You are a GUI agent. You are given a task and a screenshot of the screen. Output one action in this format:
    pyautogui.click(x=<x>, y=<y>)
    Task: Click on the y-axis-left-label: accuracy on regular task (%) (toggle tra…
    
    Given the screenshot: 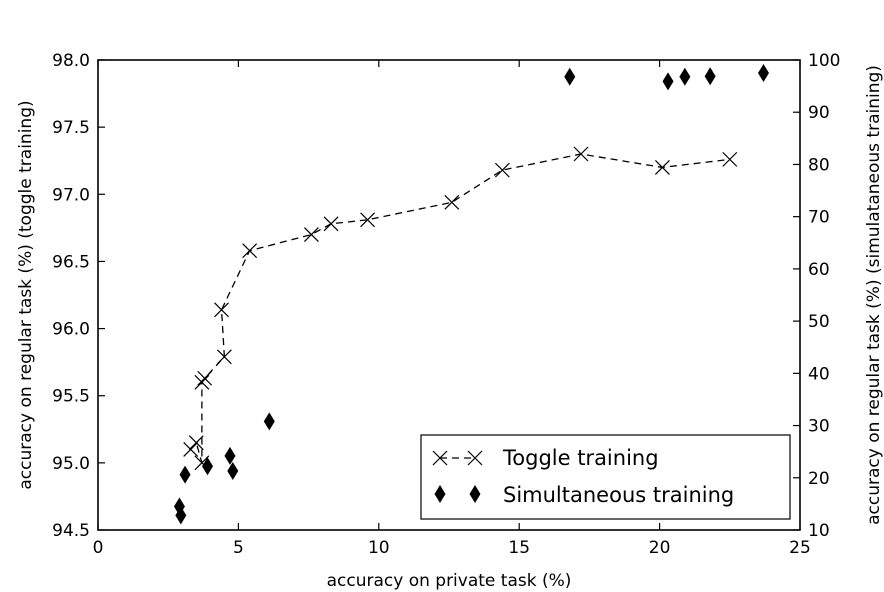 What is the action you would take?
    pyautogui.click(x=26, y=294)
    